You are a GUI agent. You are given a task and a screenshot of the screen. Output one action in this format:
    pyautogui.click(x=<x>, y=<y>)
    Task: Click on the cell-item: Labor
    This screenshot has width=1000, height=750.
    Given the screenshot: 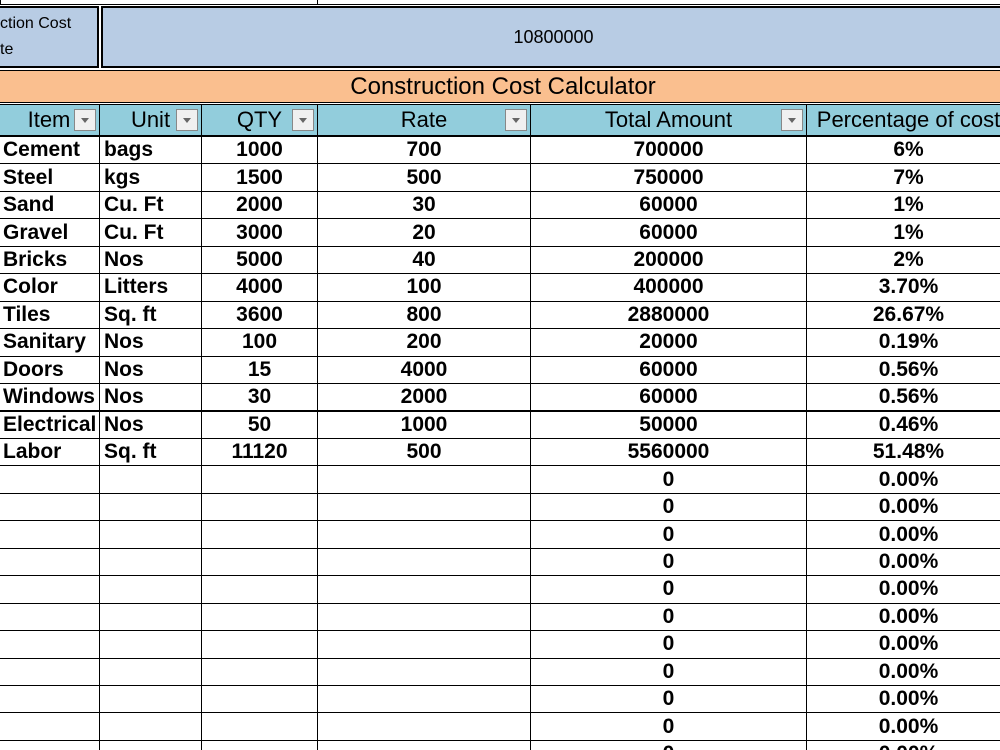 What is the action you would take?
    pyautogui.click(x=50, y=452)
    